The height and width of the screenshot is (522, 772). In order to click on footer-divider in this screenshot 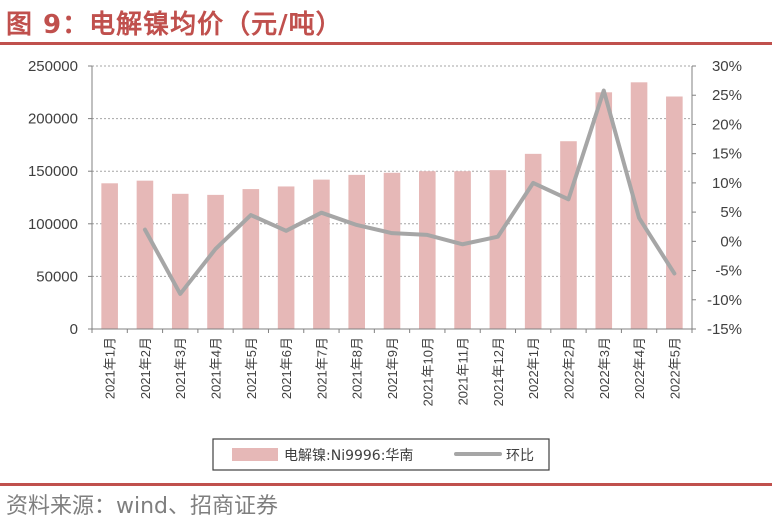, I will do `click(386, 484)`.